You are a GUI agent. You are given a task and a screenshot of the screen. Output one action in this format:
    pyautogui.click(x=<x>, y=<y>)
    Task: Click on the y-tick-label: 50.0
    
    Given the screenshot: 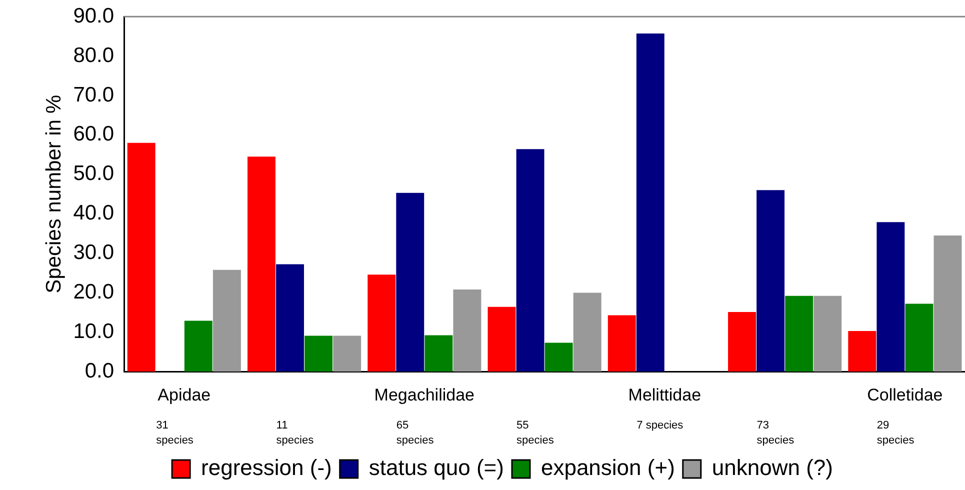 What is the action you would take?
    pyautogui.click(x=93, y=174)
    